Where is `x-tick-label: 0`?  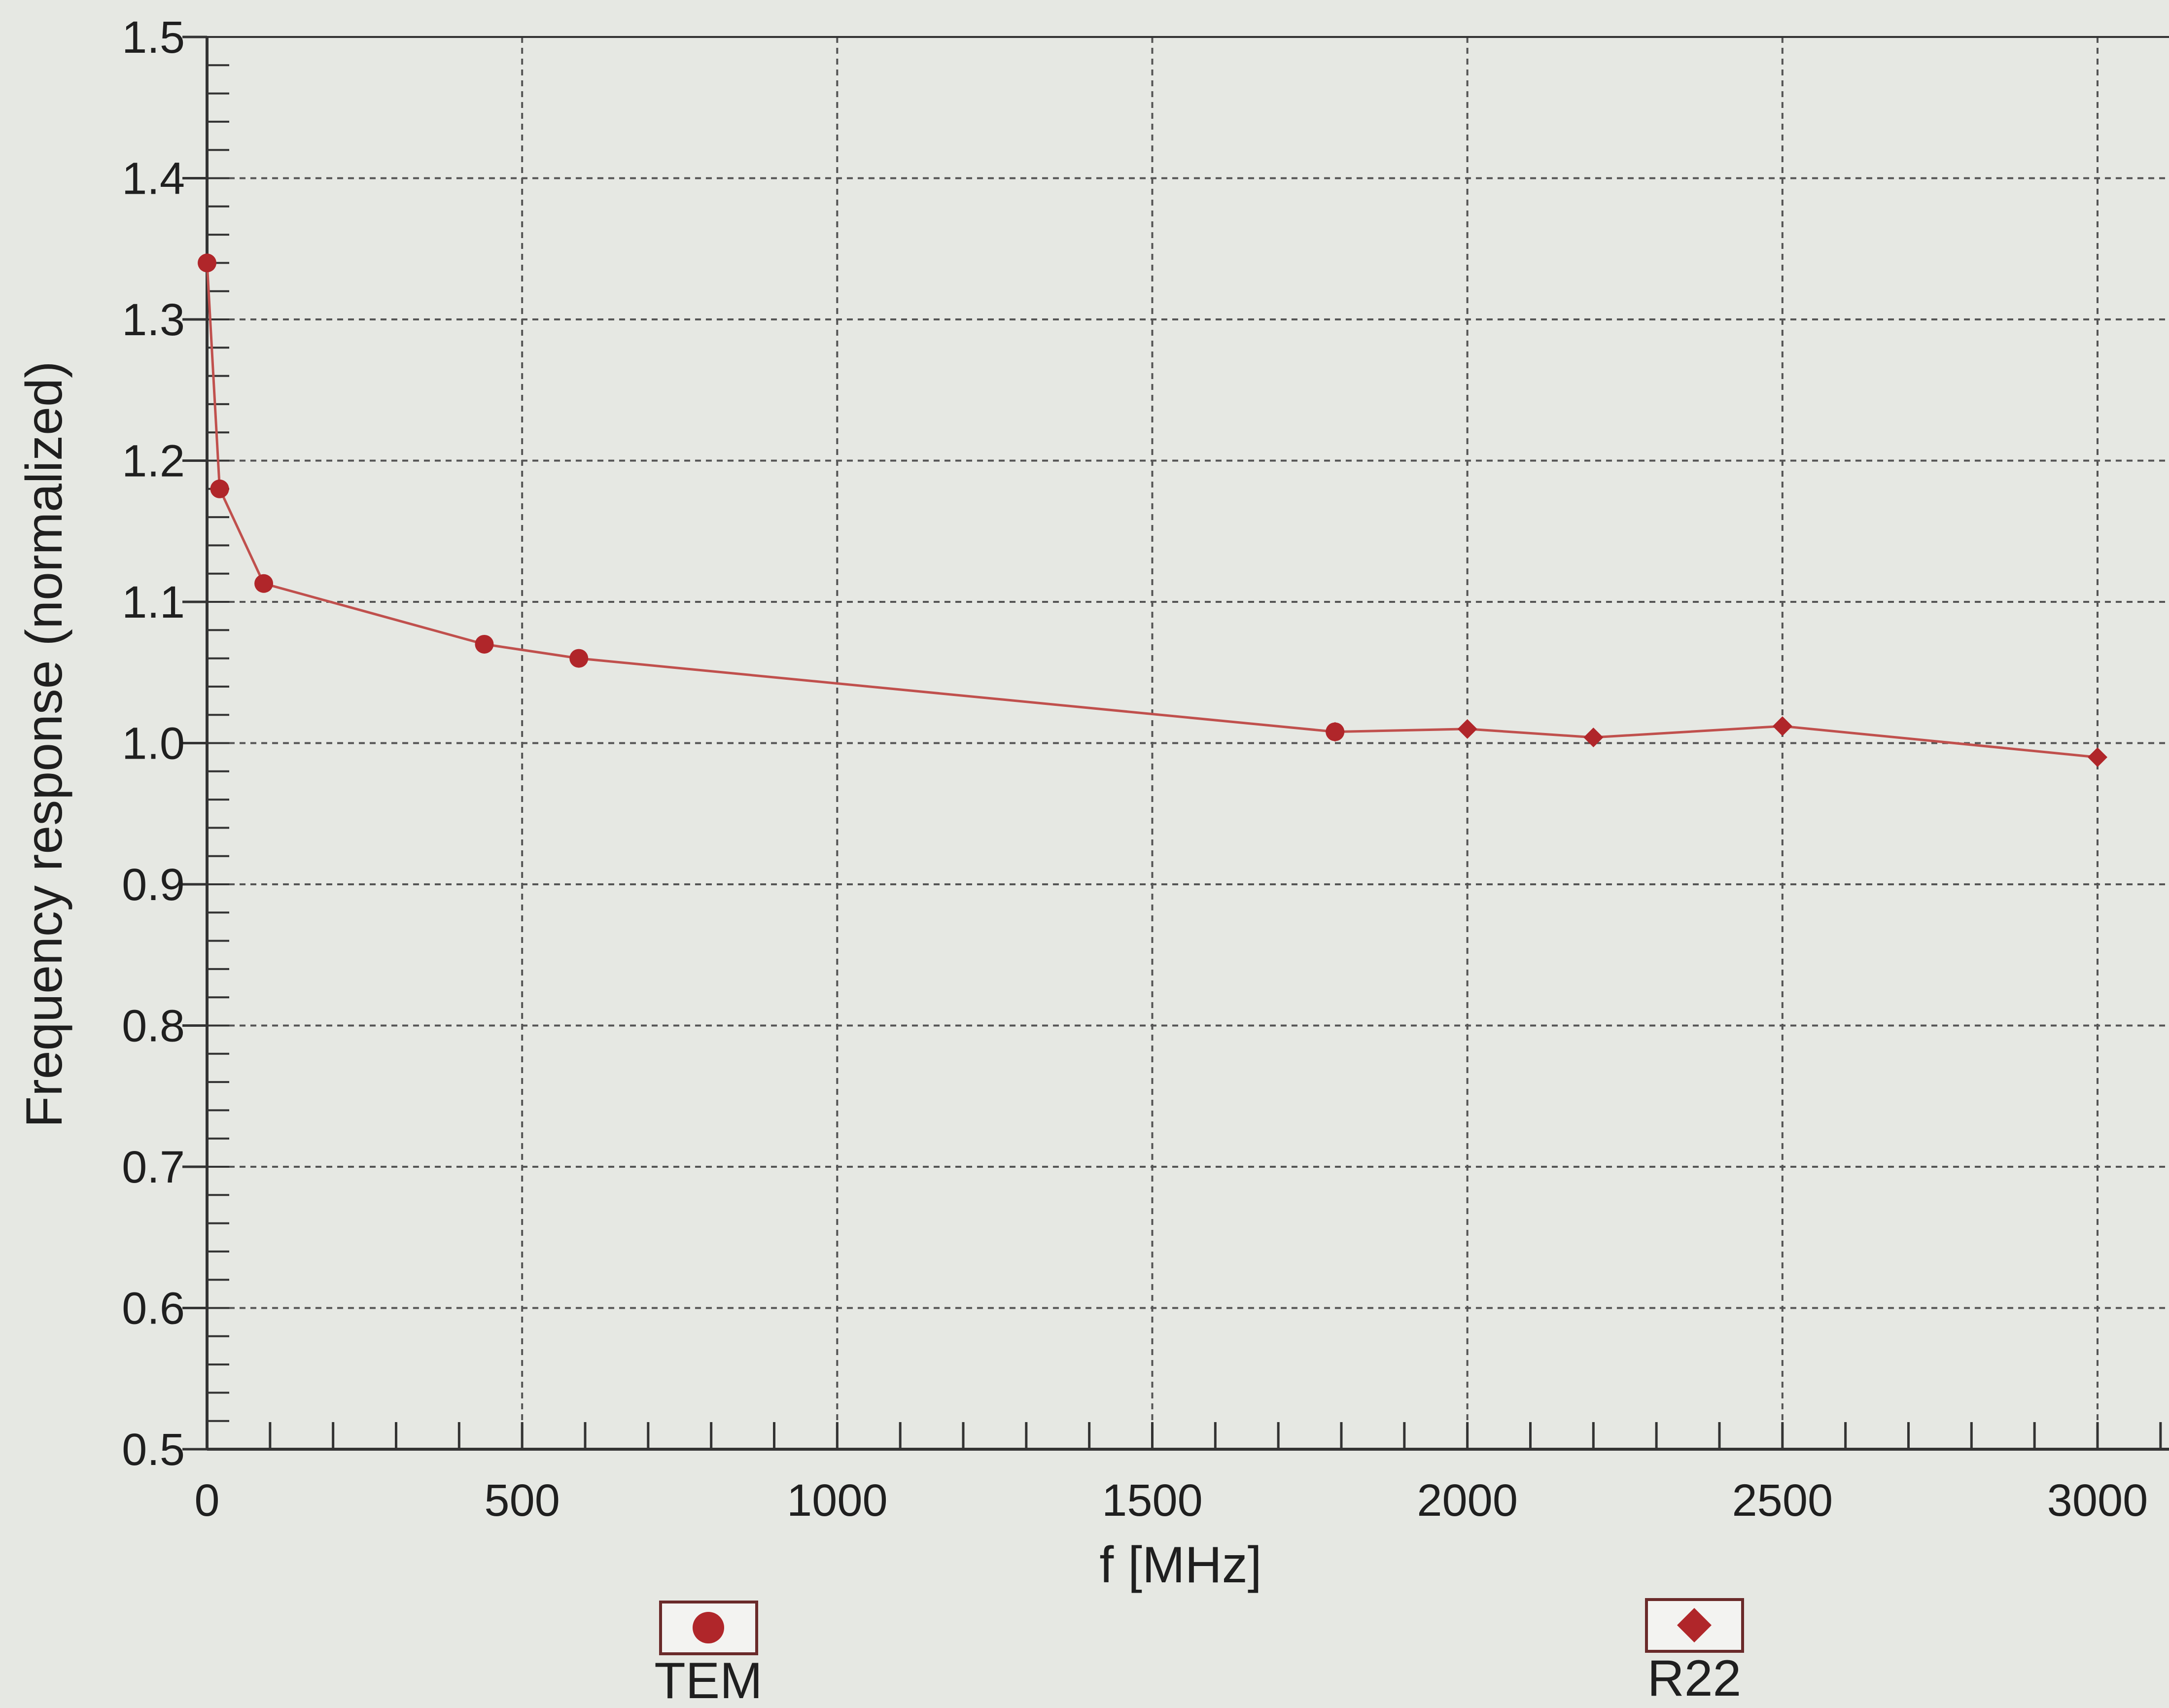
x-tick-label: 0 is located at coordinates (206, 1501).